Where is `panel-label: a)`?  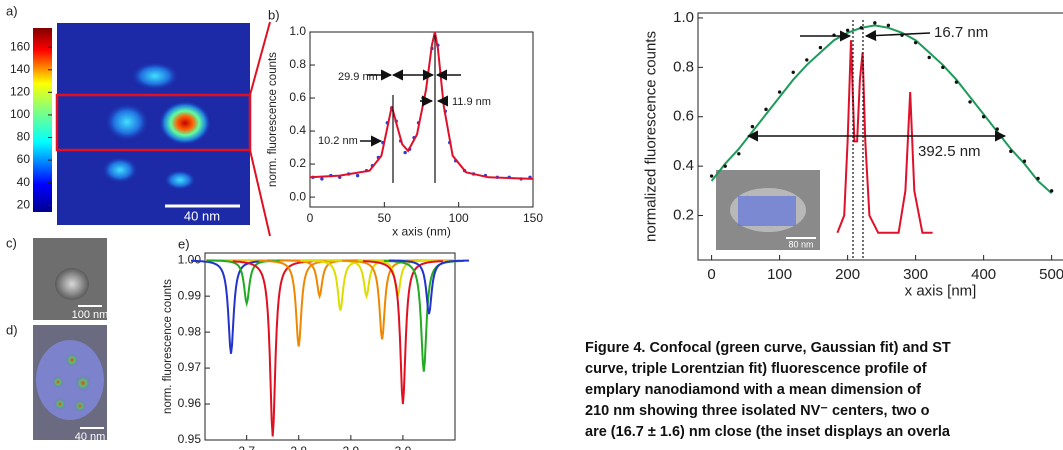 panel-label: a) is located at coordinates (12, 10).